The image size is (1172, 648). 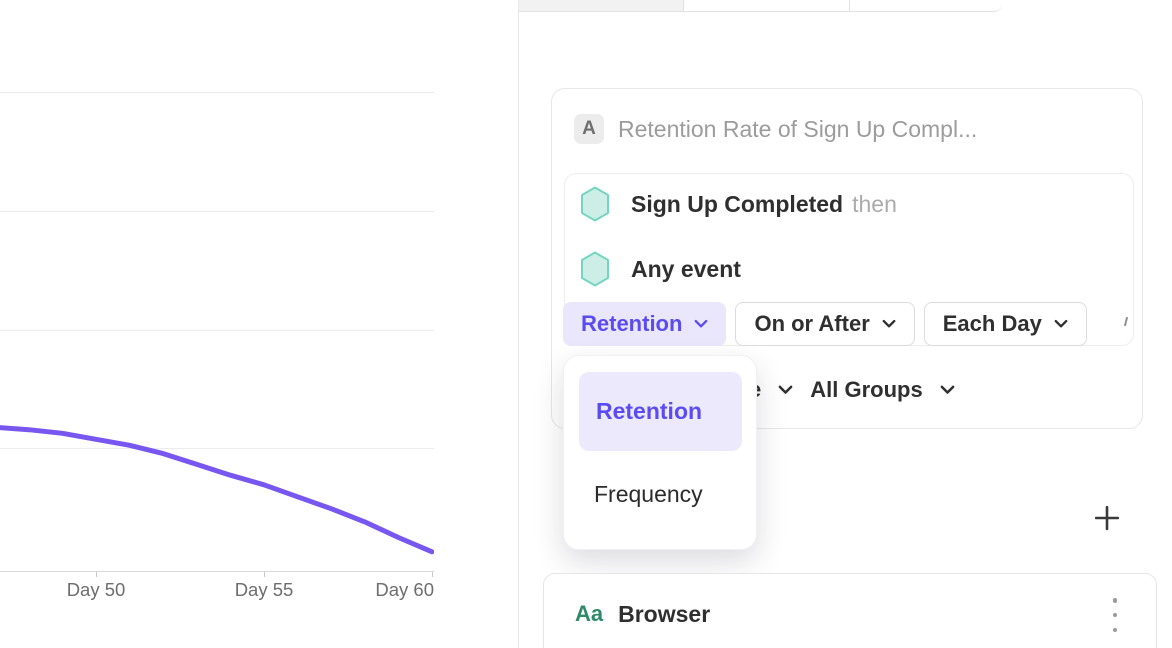 I want to click on clipped-tab-strip, so click(x=761, y=6).